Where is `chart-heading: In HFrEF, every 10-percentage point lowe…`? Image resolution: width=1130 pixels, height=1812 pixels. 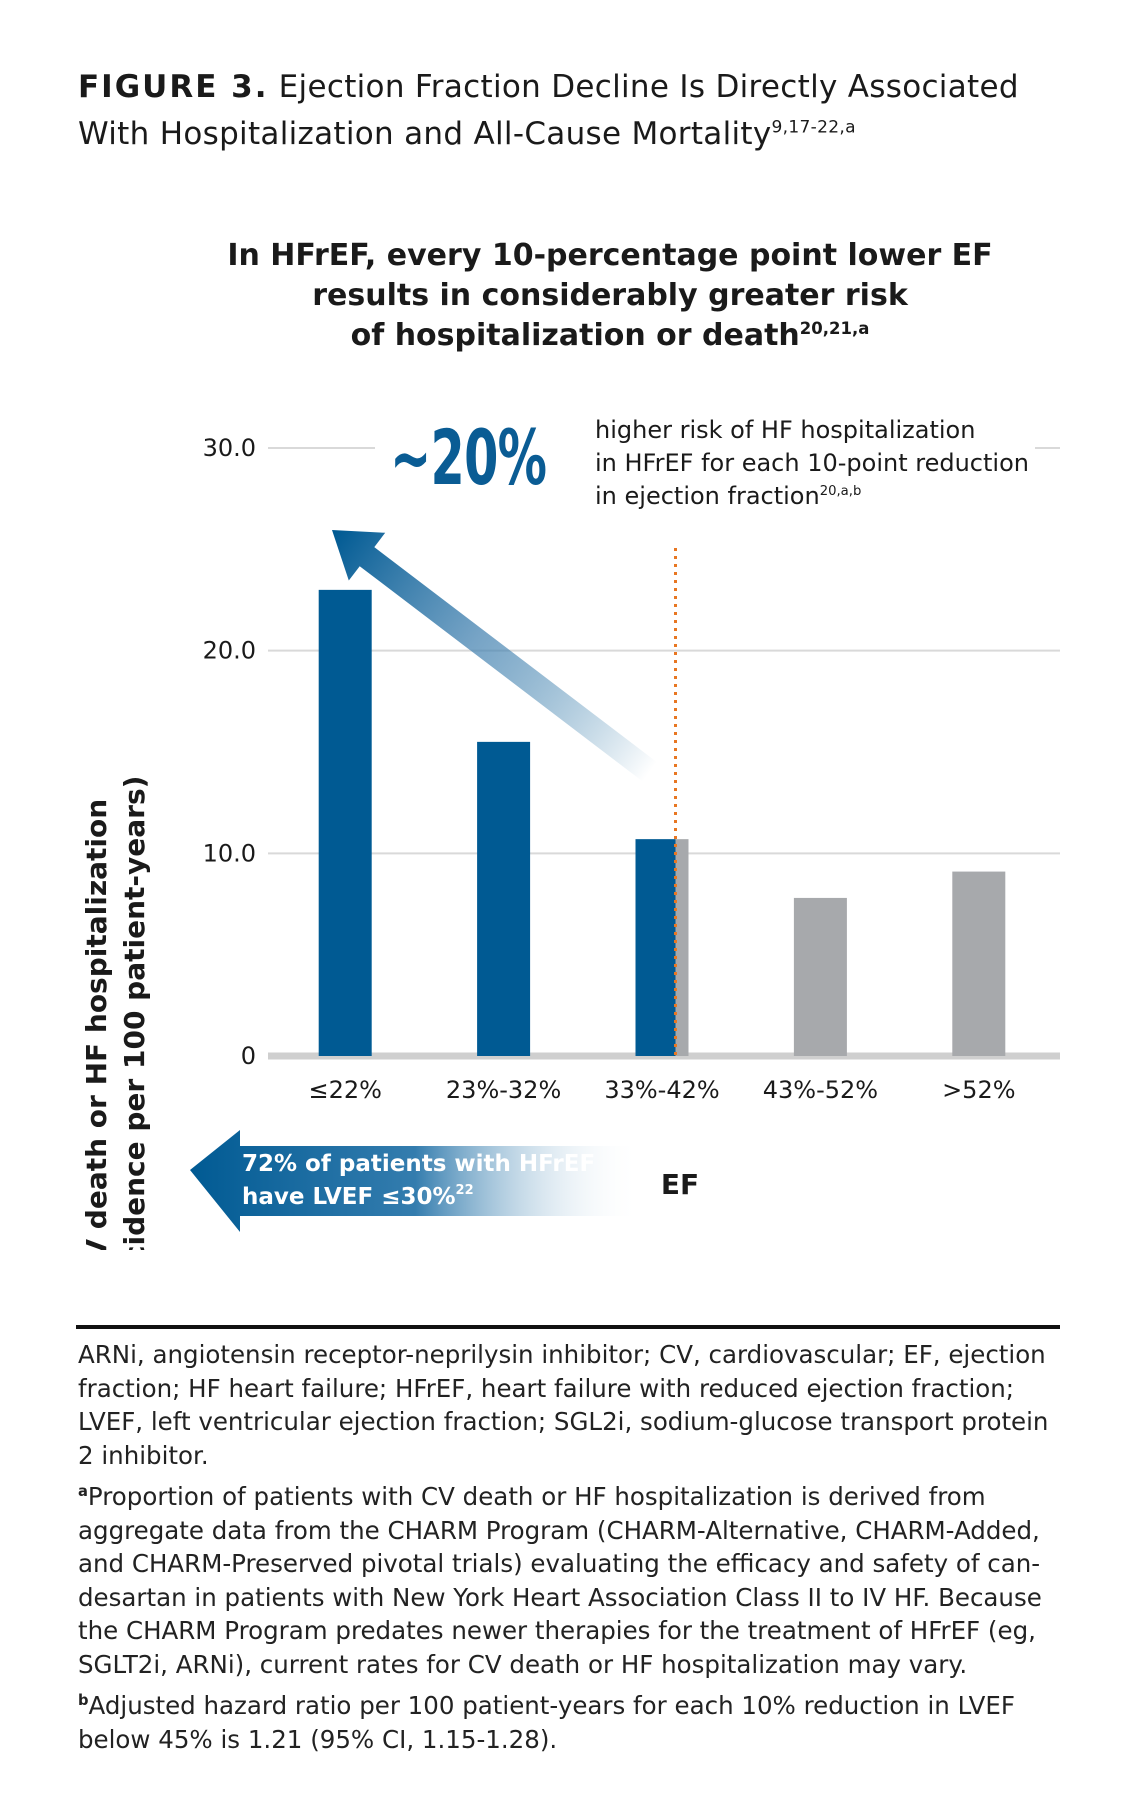 chart-heading: In HFrEF, every 10-percentage point lowe… is located at coordinates (610, 296).